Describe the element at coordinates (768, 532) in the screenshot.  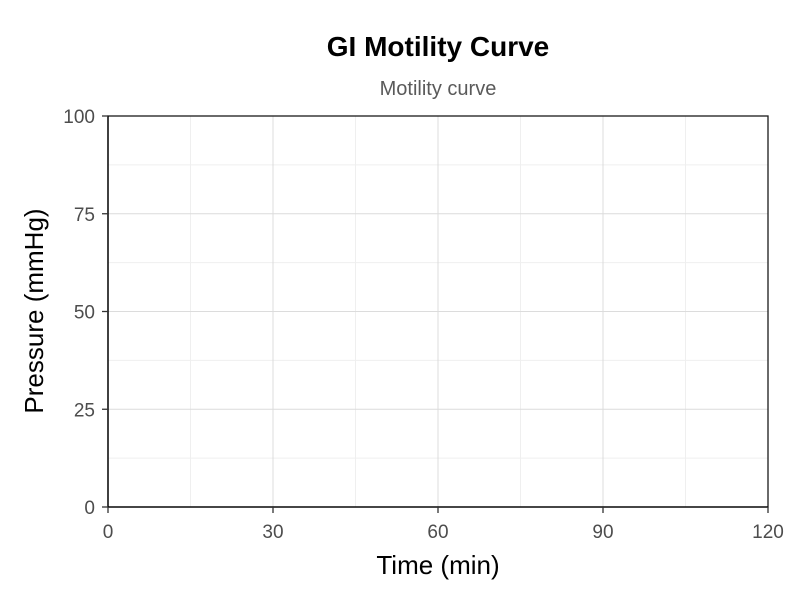
I see `x-tick-label: 120` at that location.